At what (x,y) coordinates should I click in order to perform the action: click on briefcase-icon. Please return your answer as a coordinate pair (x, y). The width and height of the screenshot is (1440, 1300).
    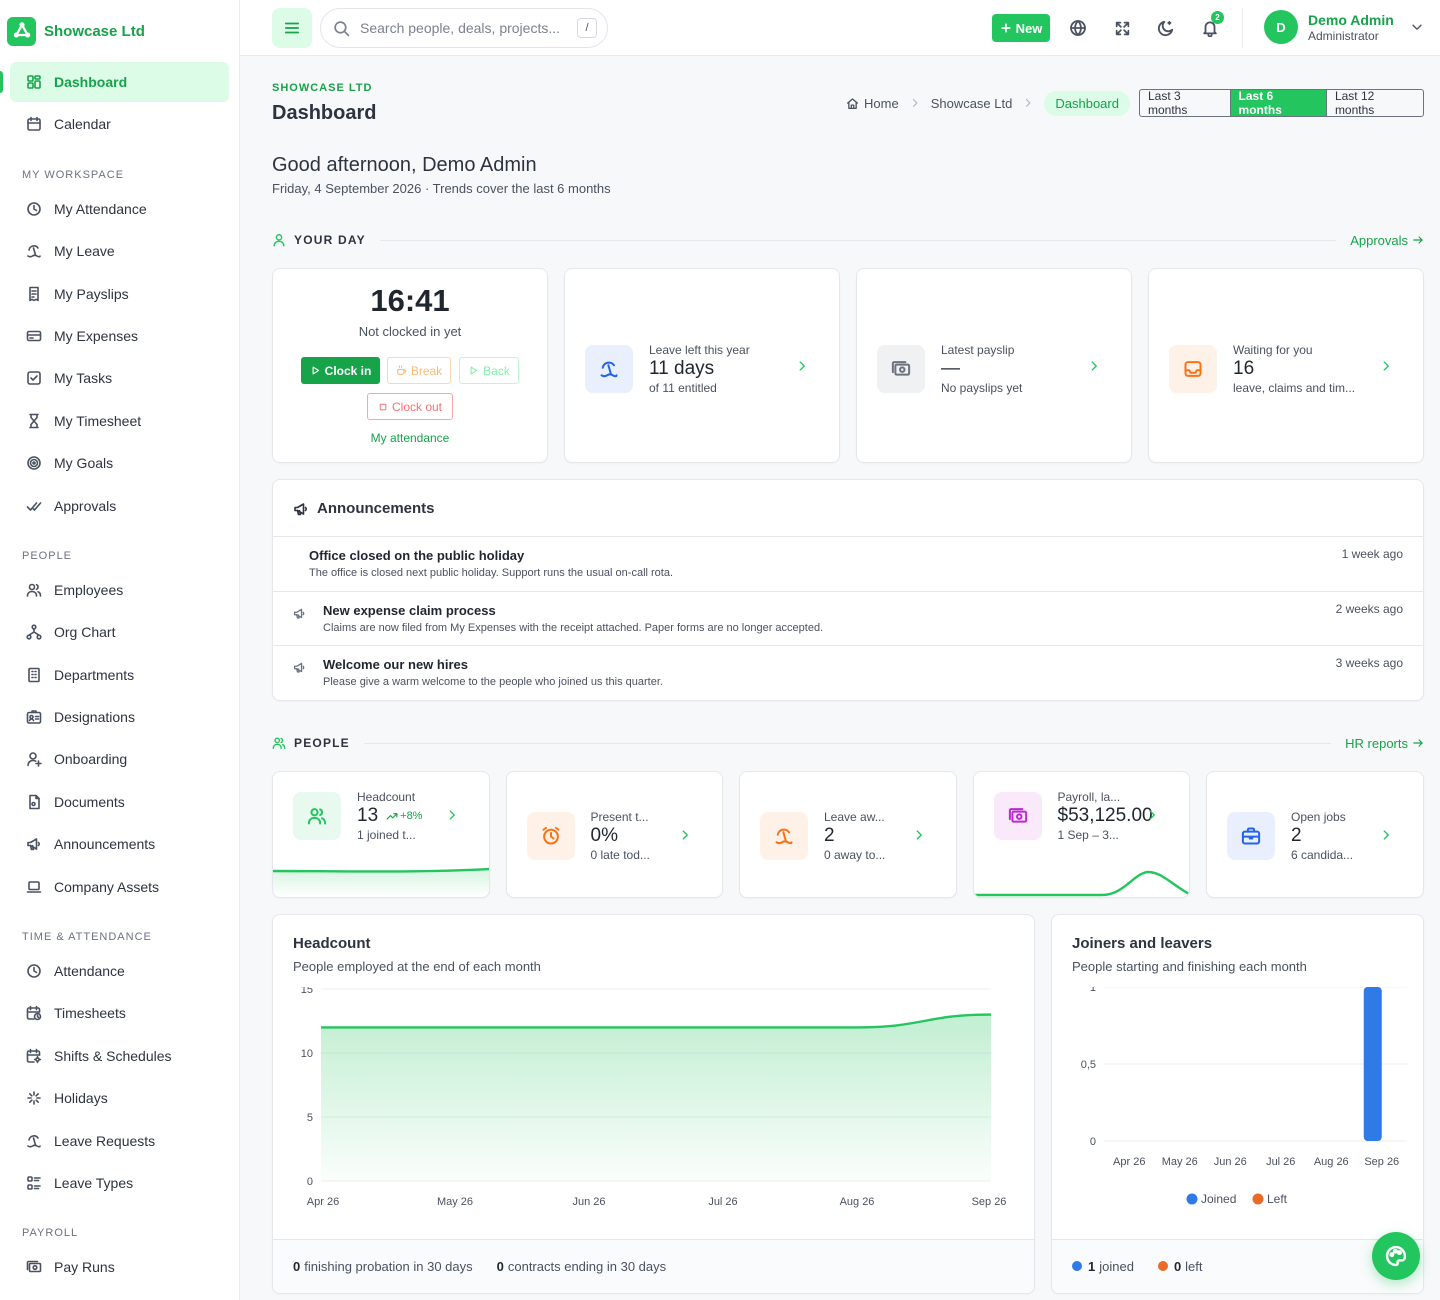
    Looking at the image, I should click on (1251, 836).